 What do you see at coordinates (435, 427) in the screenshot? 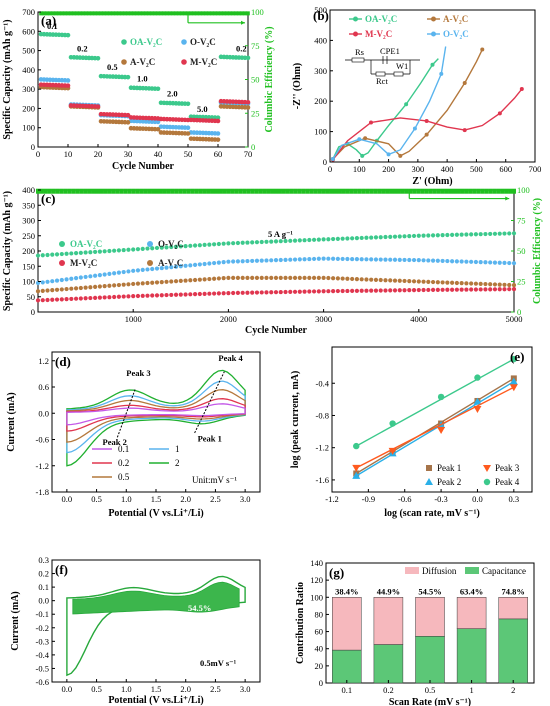
I see `panel-e-fit-line` at bounding box center [435, 427].